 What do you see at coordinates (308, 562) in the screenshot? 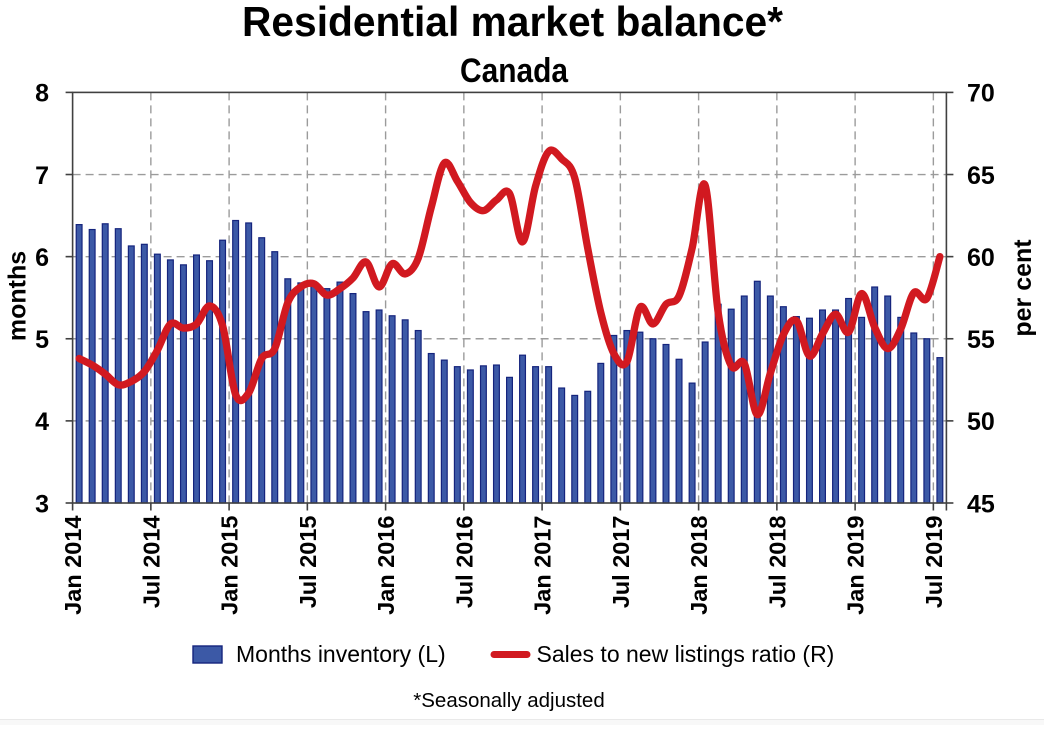
I see `svg-text: Jul 2015` at bounding box center [308, 562].